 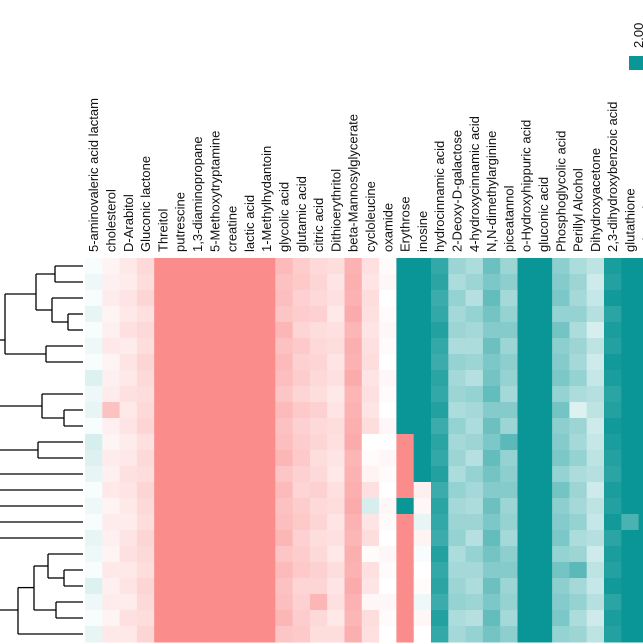 I want to click on column-label: Gluconic lactone, so click(x=145, y=204).